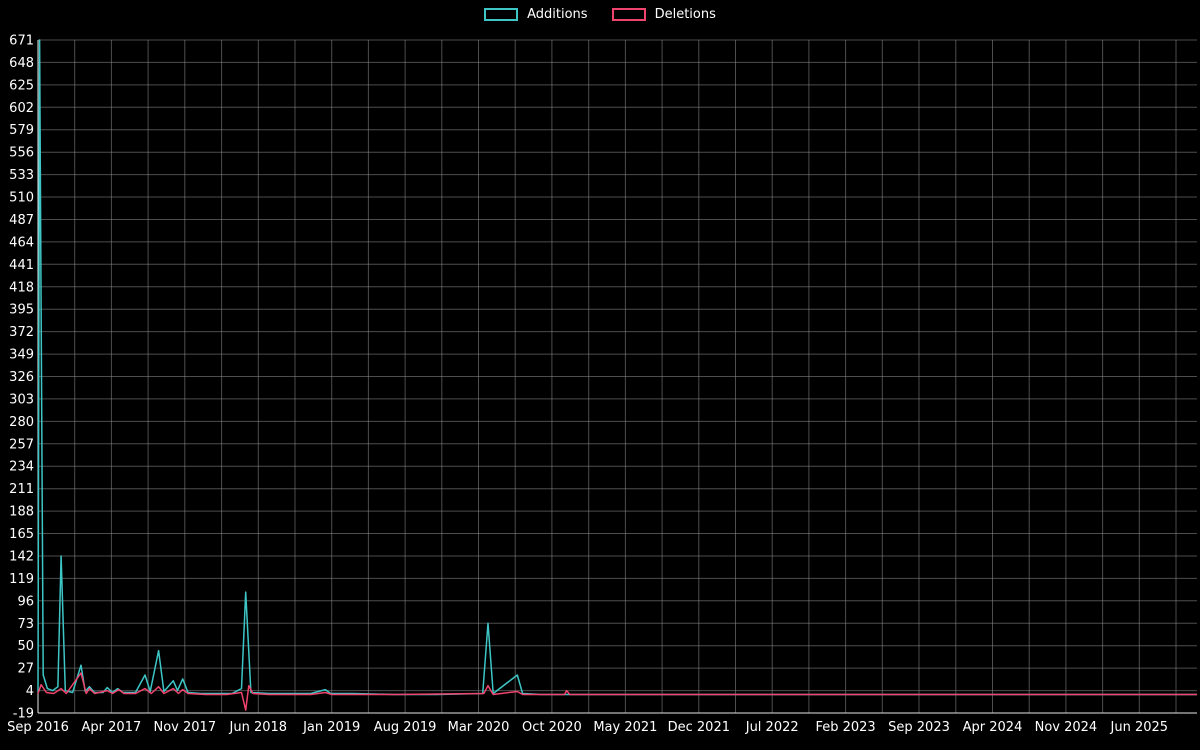  I want to click on x-tick-label: Feb 2023, so click(845, 727).